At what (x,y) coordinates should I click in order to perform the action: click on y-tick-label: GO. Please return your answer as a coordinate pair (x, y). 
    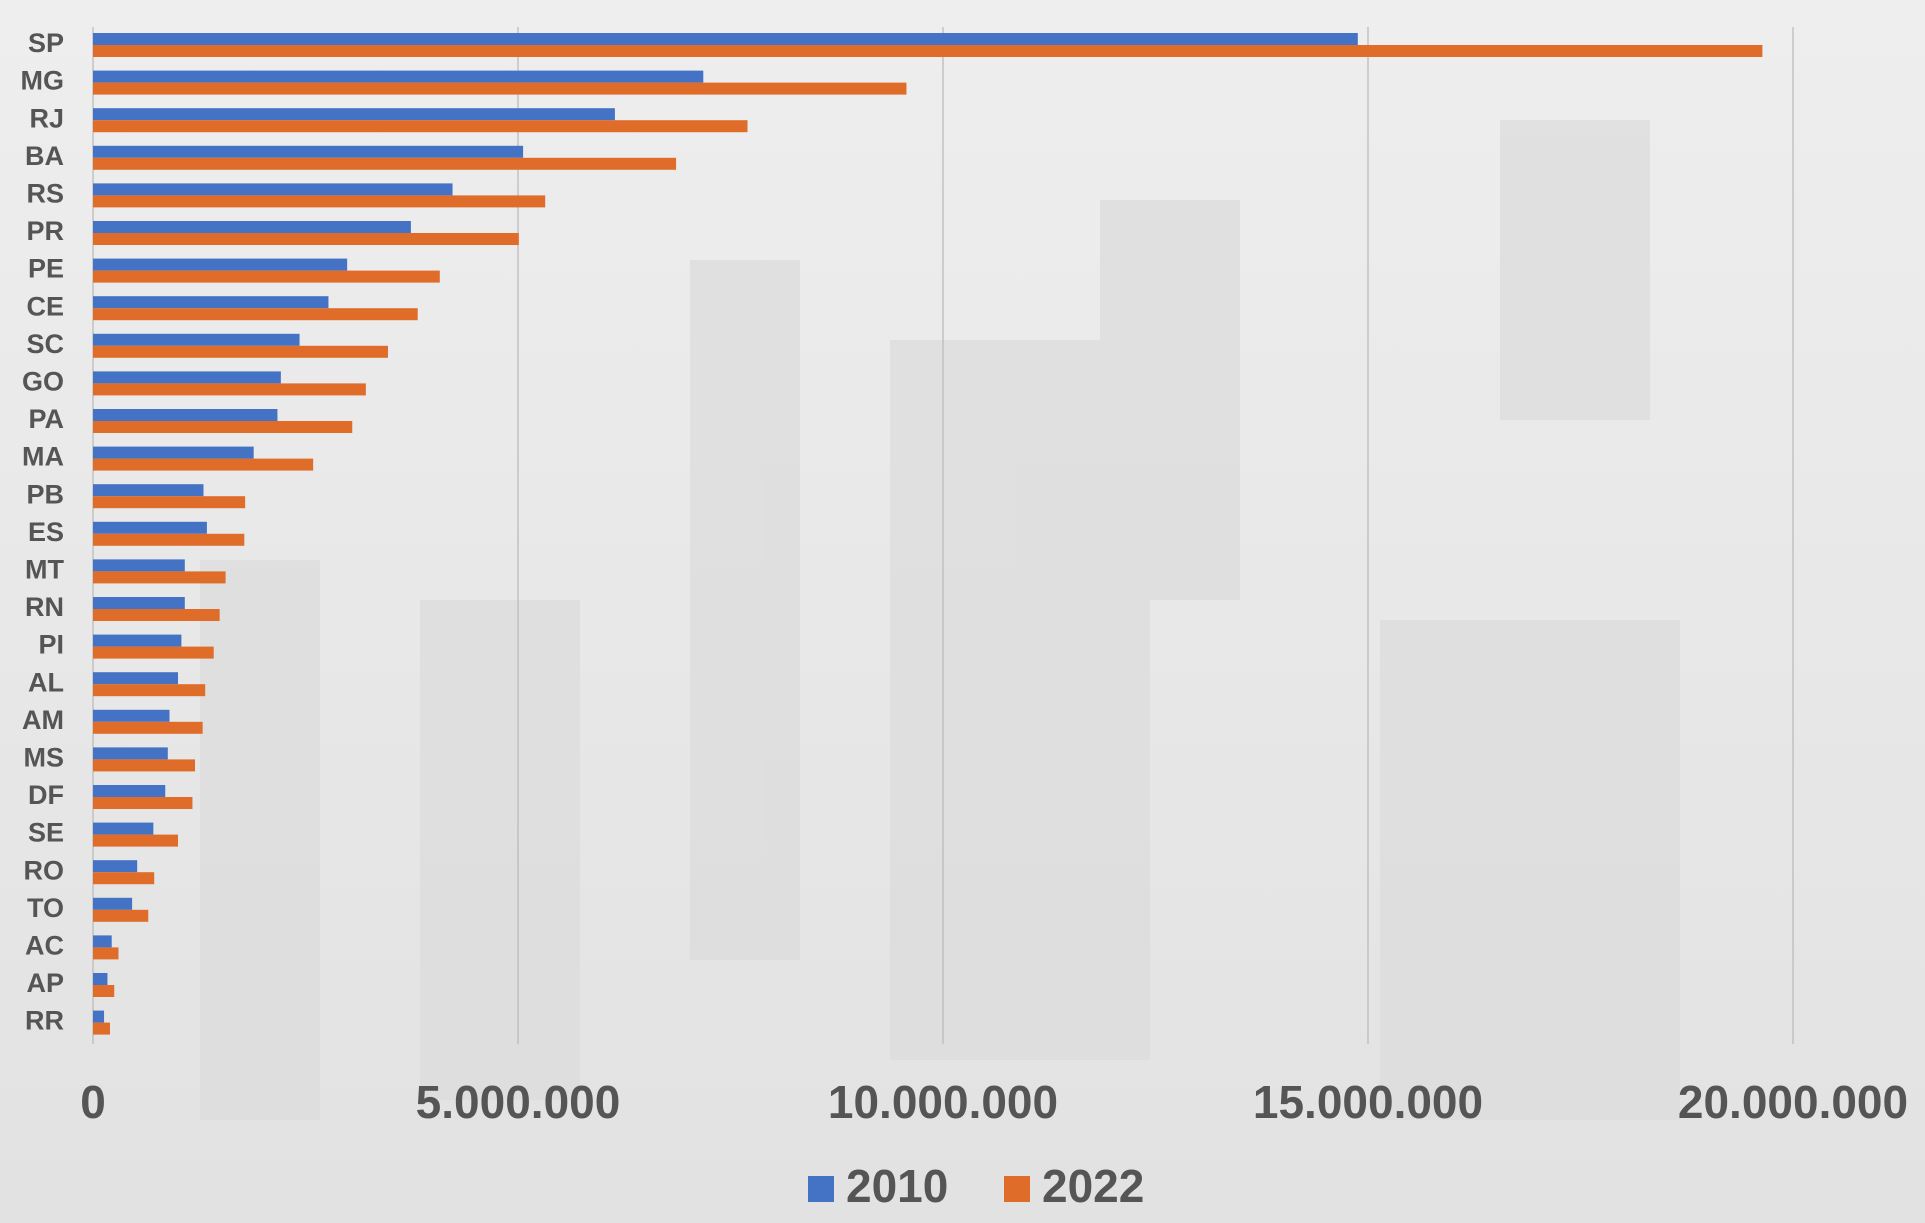
    Looking at the image, I should click on (43, 382).